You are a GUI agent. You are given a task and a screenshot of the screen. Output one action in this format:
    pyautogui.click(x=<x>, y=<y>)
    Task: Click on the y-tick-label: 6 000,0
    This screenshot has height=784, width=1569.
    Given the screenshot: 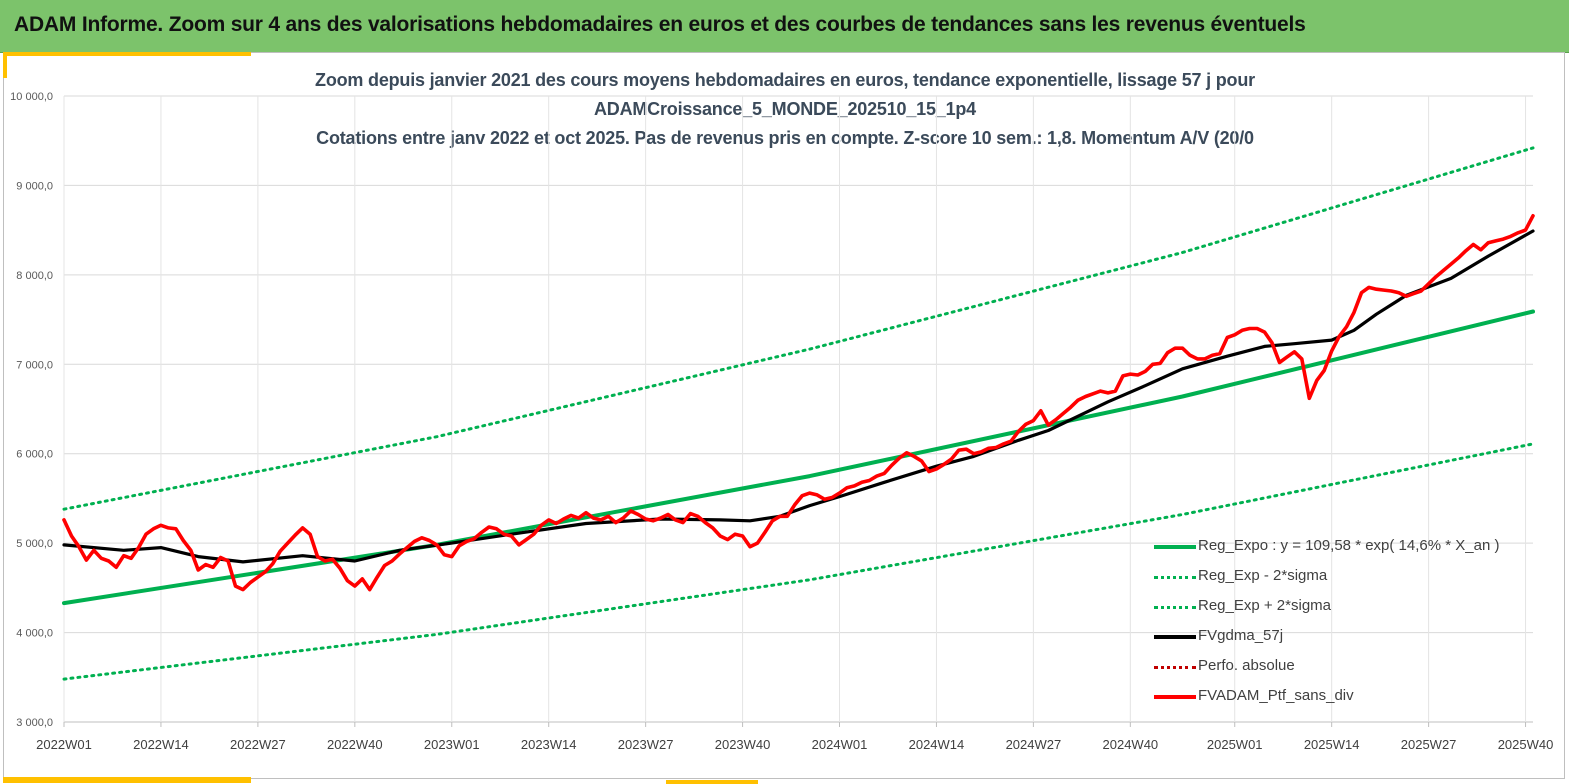 What is the action you would take?
    pyautogui.click(x=34, y=455)
    